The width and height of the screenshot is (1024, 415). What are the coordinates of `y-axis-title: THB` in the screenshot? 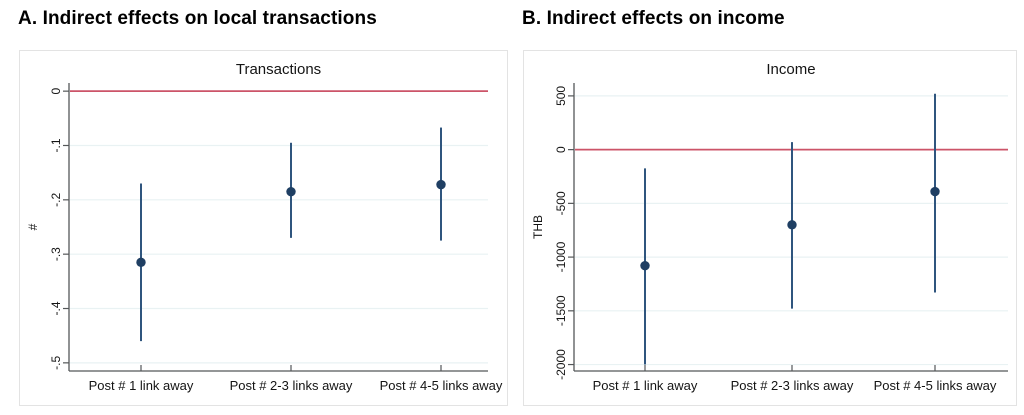 It's located at (538, 227).